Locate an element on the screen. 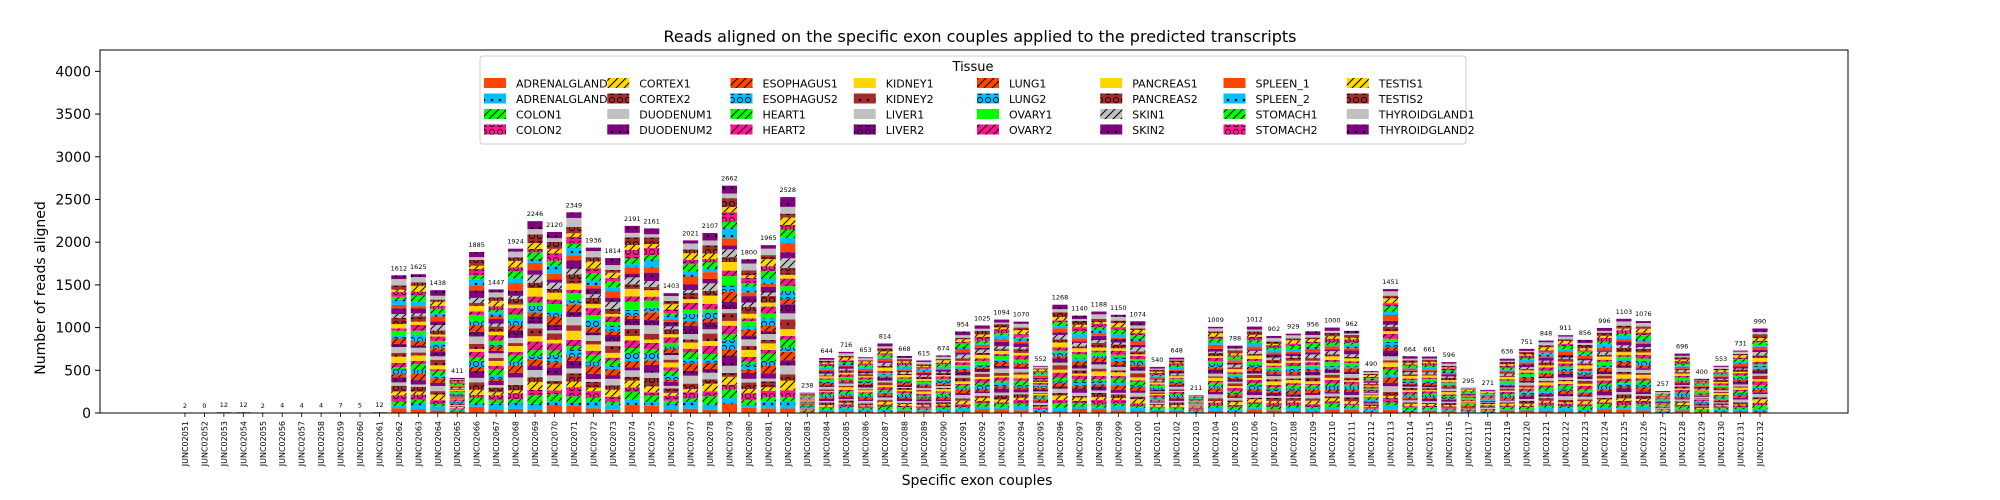  bar-total-label: 5 is located at coordinates (360, 406).